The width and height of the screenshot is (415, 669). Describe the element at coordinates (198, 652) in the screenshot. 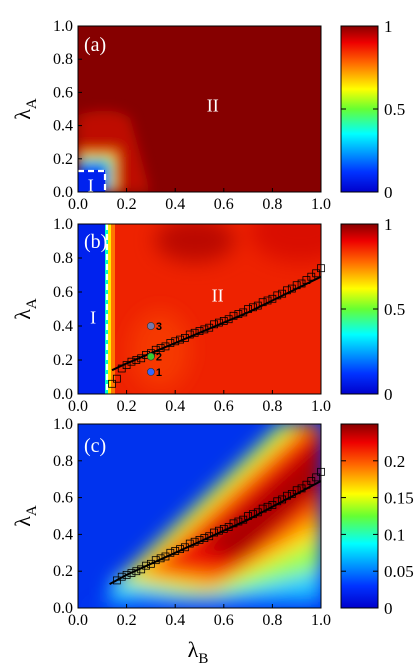

I see `x-axis-label: λB` at that location.